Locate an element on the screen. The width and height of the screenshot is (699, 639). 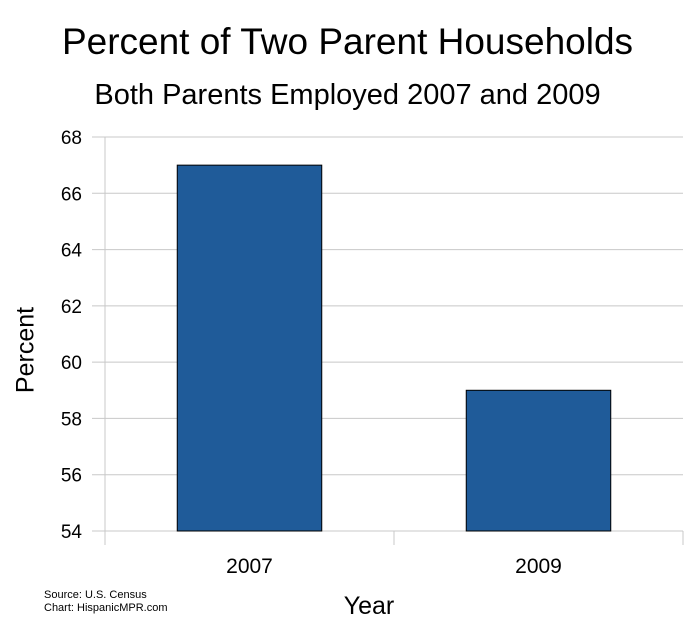
y-tick-label: 54 is located at coordinates (72, 532).